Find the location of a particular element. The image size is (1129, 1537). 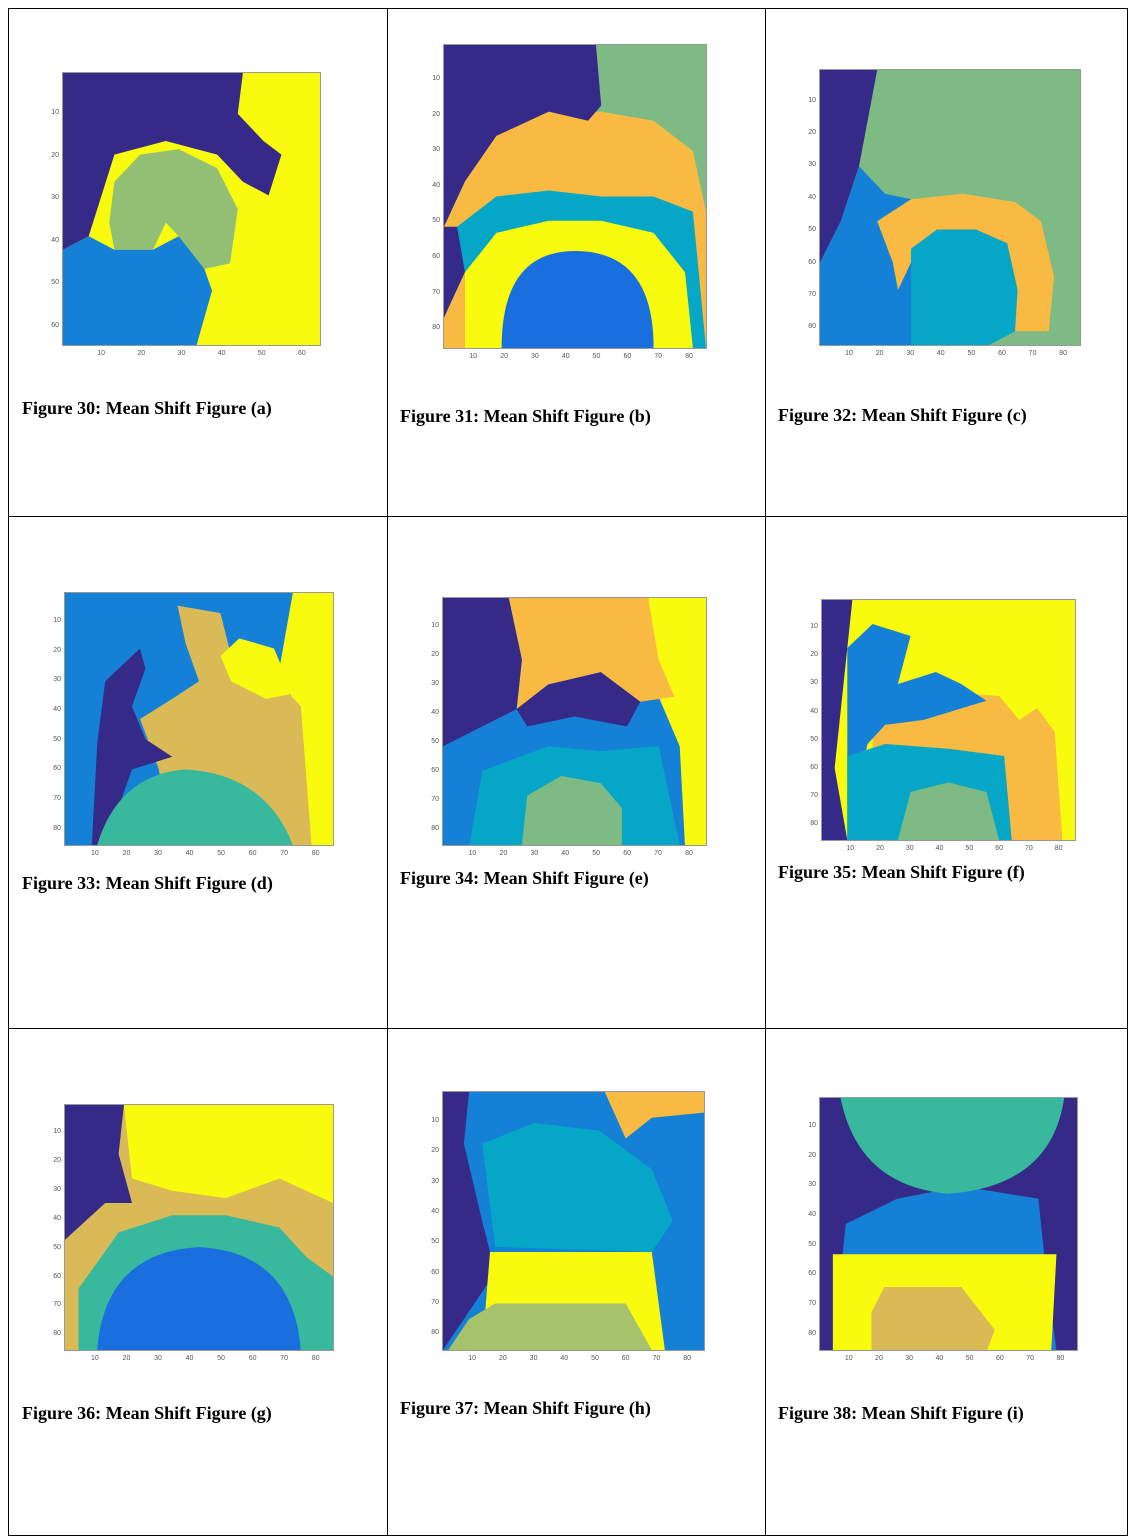

figure-caption: Figure 35: Mean Shift Figure (f) is located at coordinates (901, 872).